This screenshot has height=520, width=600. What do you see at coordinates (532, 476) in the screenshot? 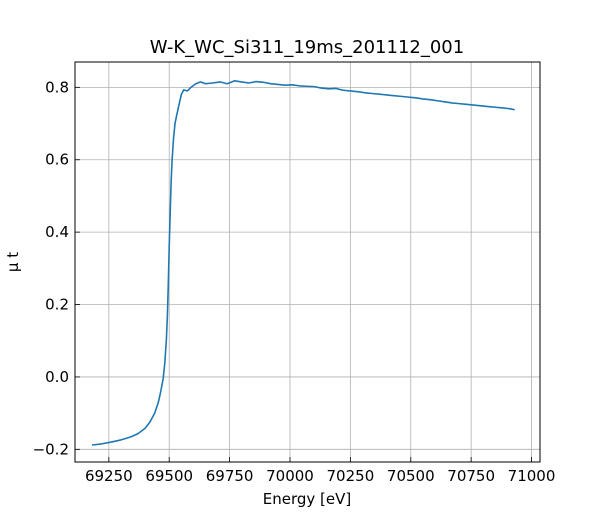
I see `x-tick-label: 71000` at bounding box center [532, 476].